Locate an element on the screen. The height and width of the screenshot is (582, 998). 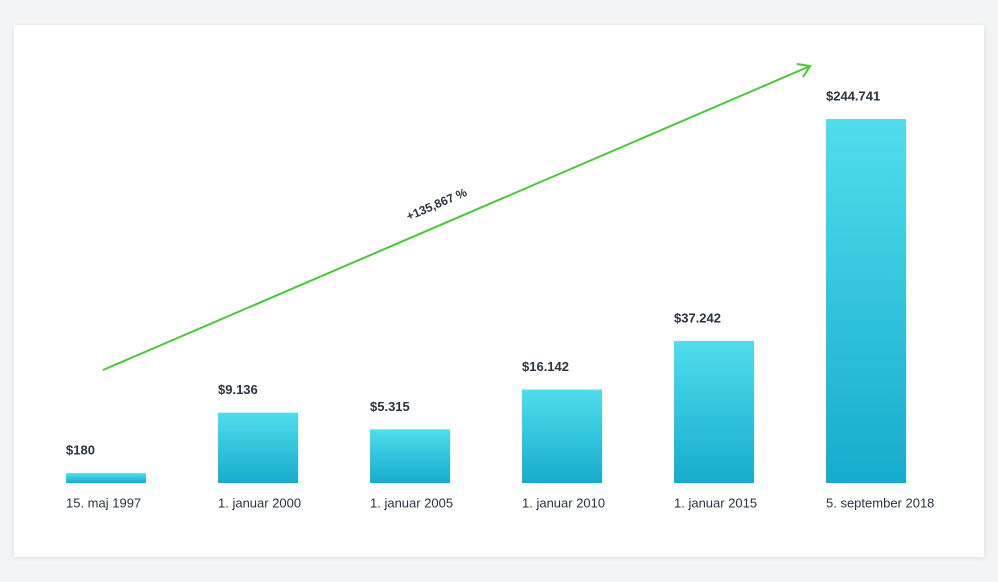
value-label: $244.741 is located at coordinates (853, 95).